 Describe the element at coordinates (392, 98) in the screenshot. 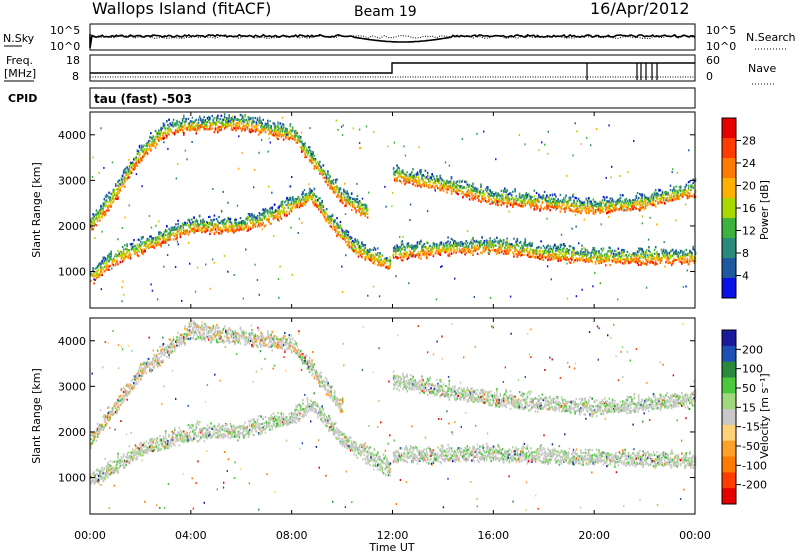

I see `cpid-panel` at that location.